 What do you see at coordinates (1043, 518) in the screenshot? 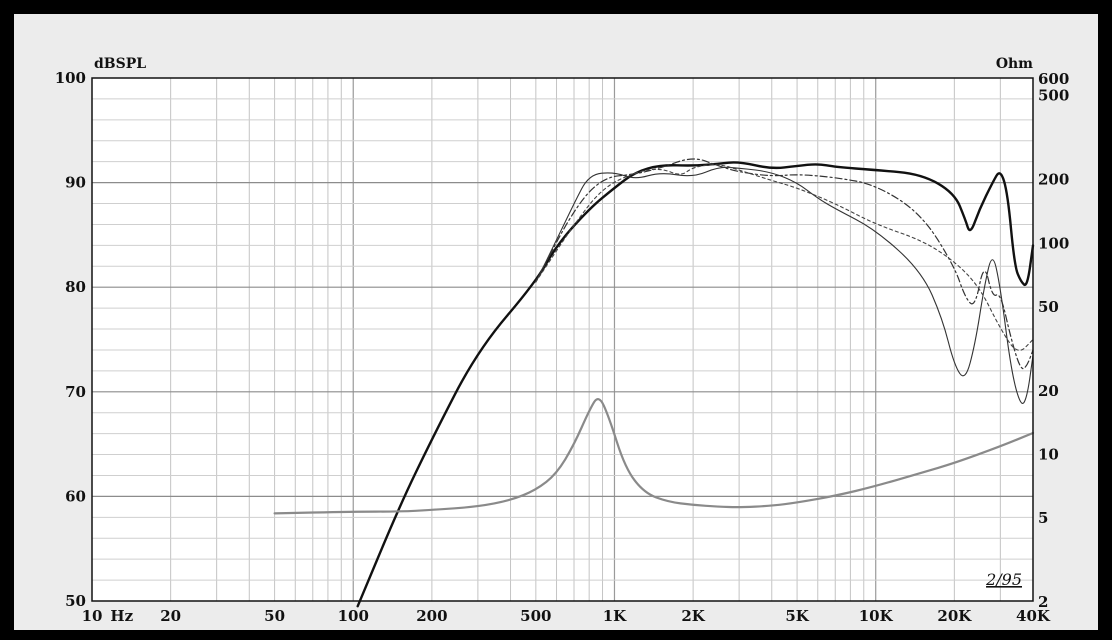
I see `y-right-tick-label: 5` at bounding box center [1043, 518].